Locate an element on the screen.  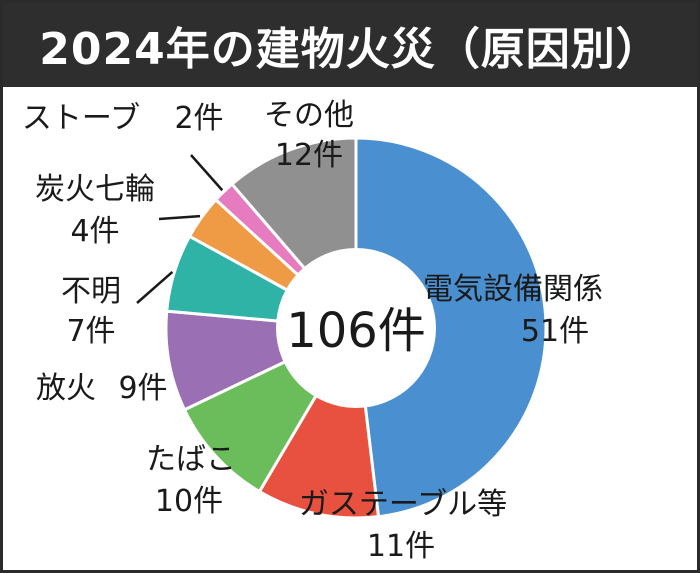
label-count-unknown: 7件 is located at coordinates (90, 331).